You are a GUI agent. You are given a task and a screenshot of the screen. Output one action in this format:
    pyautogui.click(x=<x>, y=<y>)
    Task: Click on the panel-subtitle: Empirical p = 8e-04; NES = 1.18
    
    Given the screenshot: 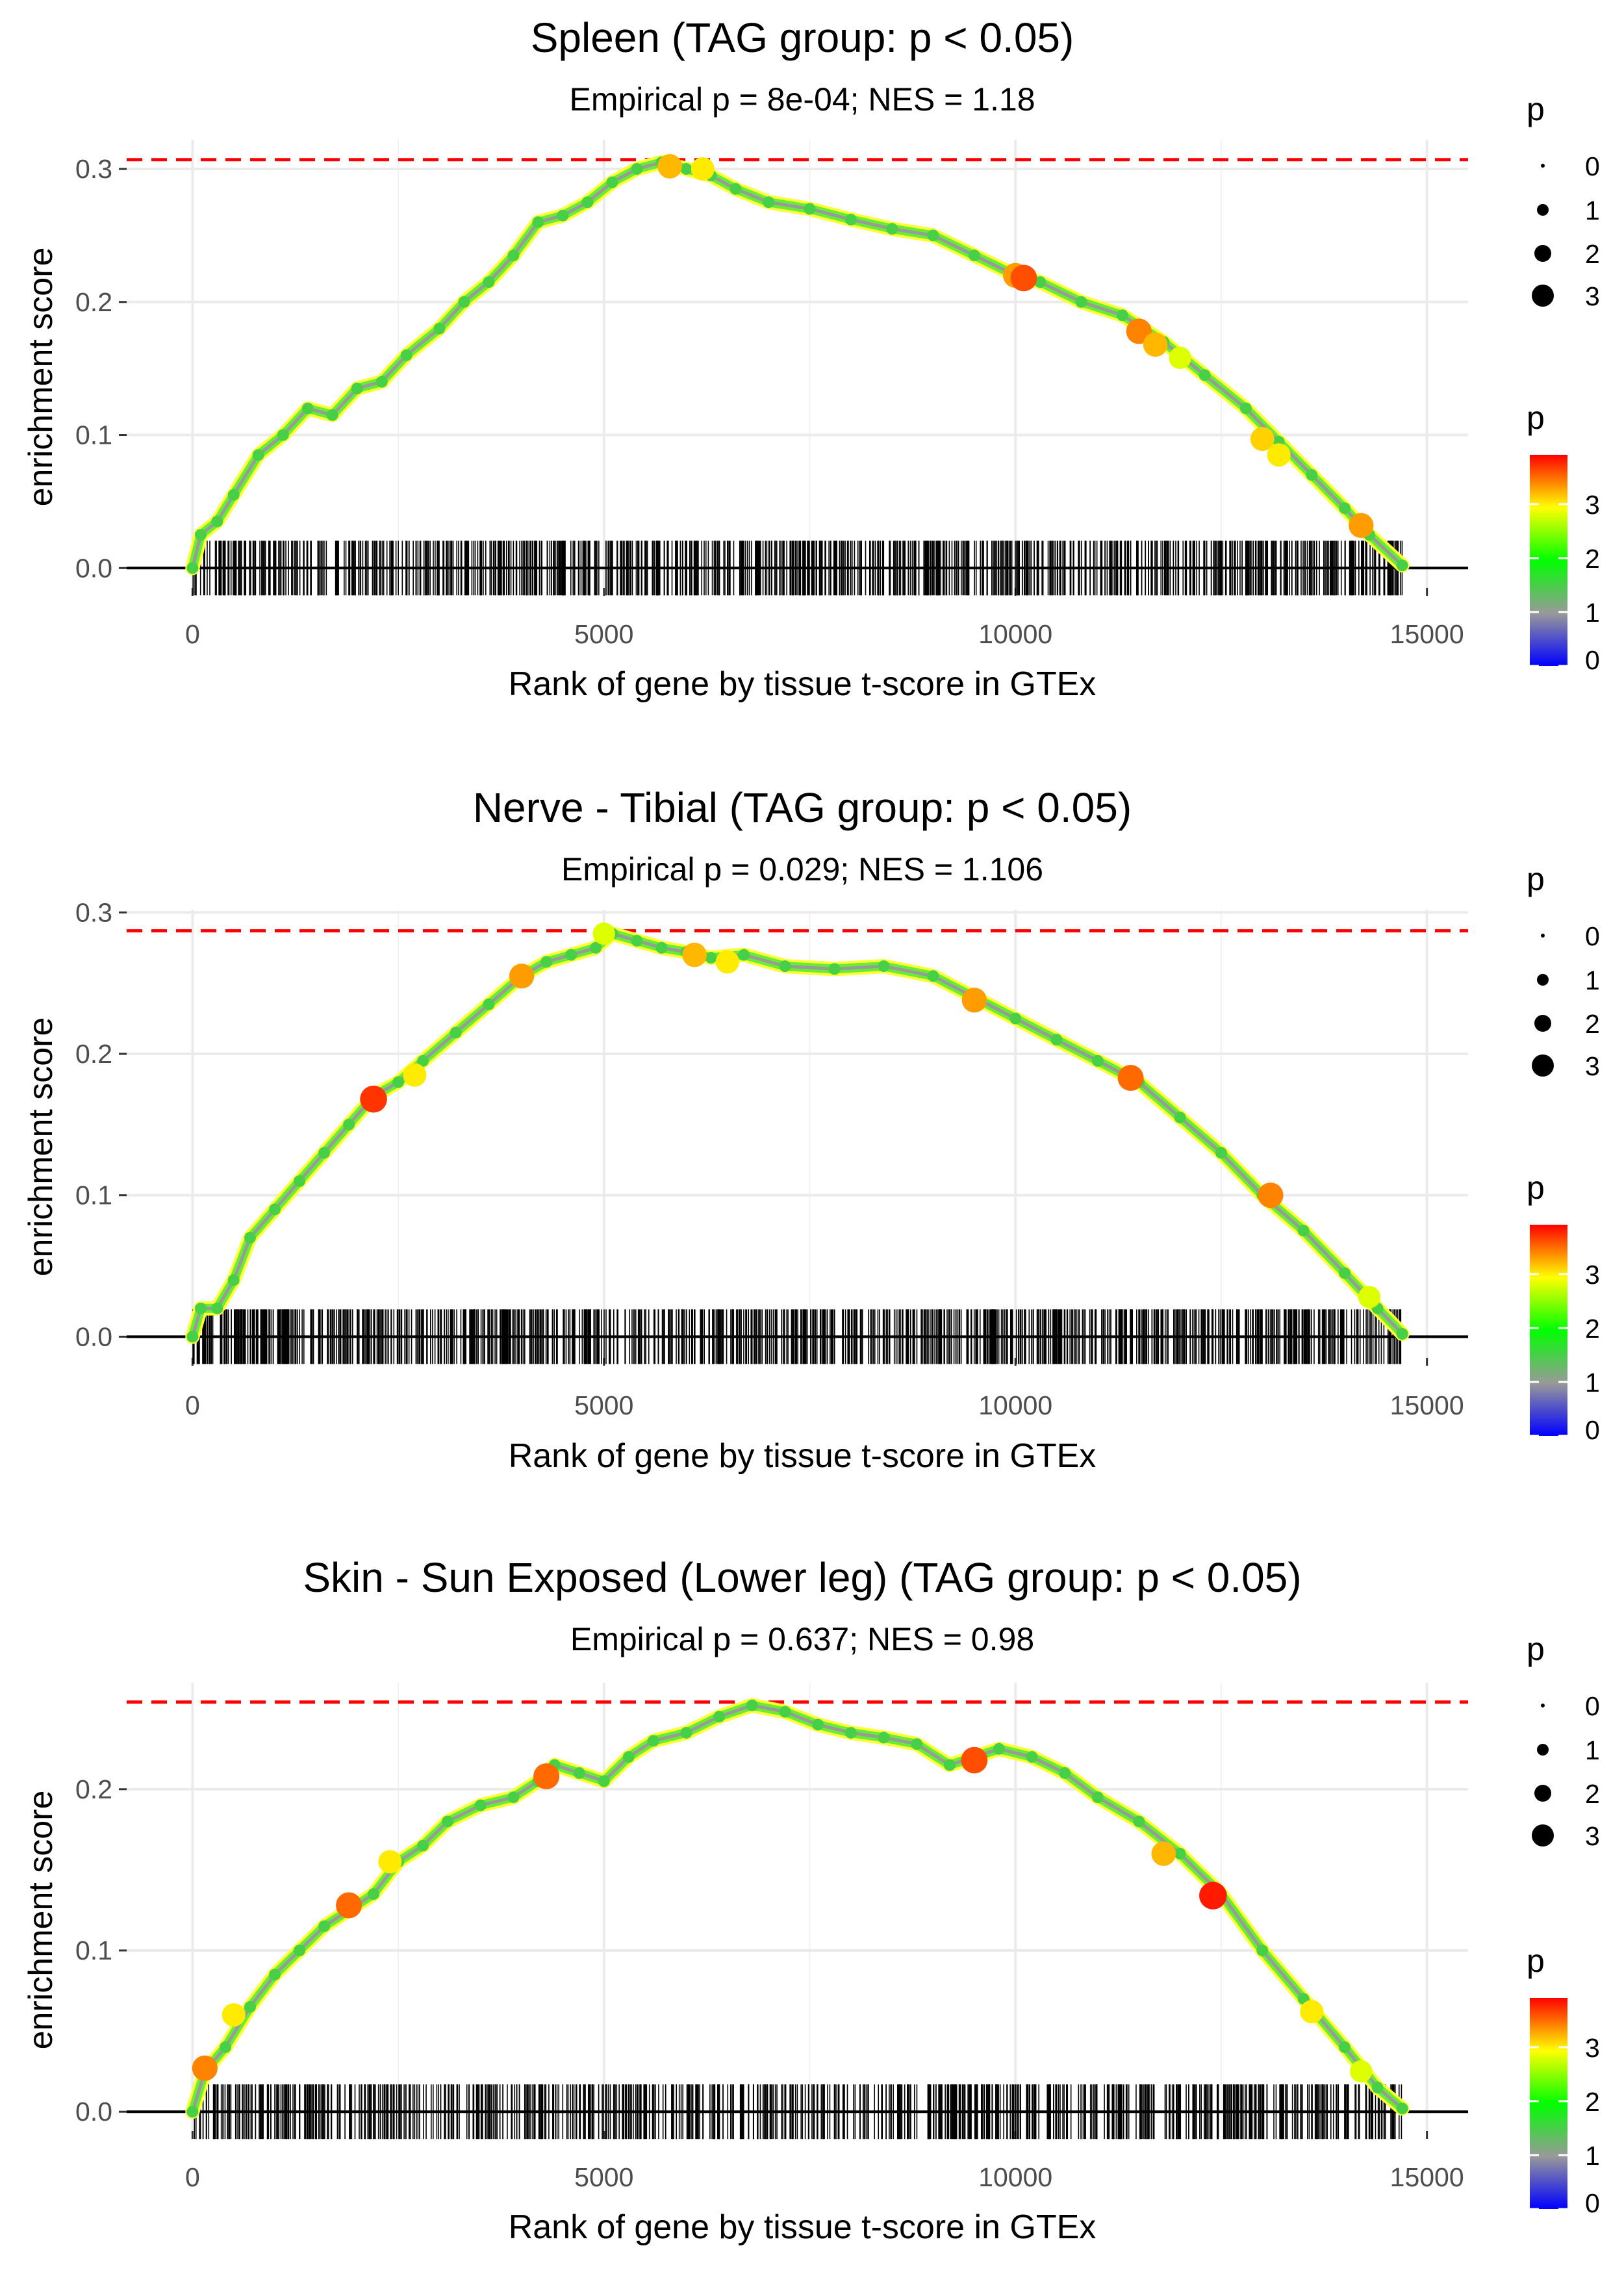 What is the action you would take?
    pyautogui.click(x=802, y=99)
    